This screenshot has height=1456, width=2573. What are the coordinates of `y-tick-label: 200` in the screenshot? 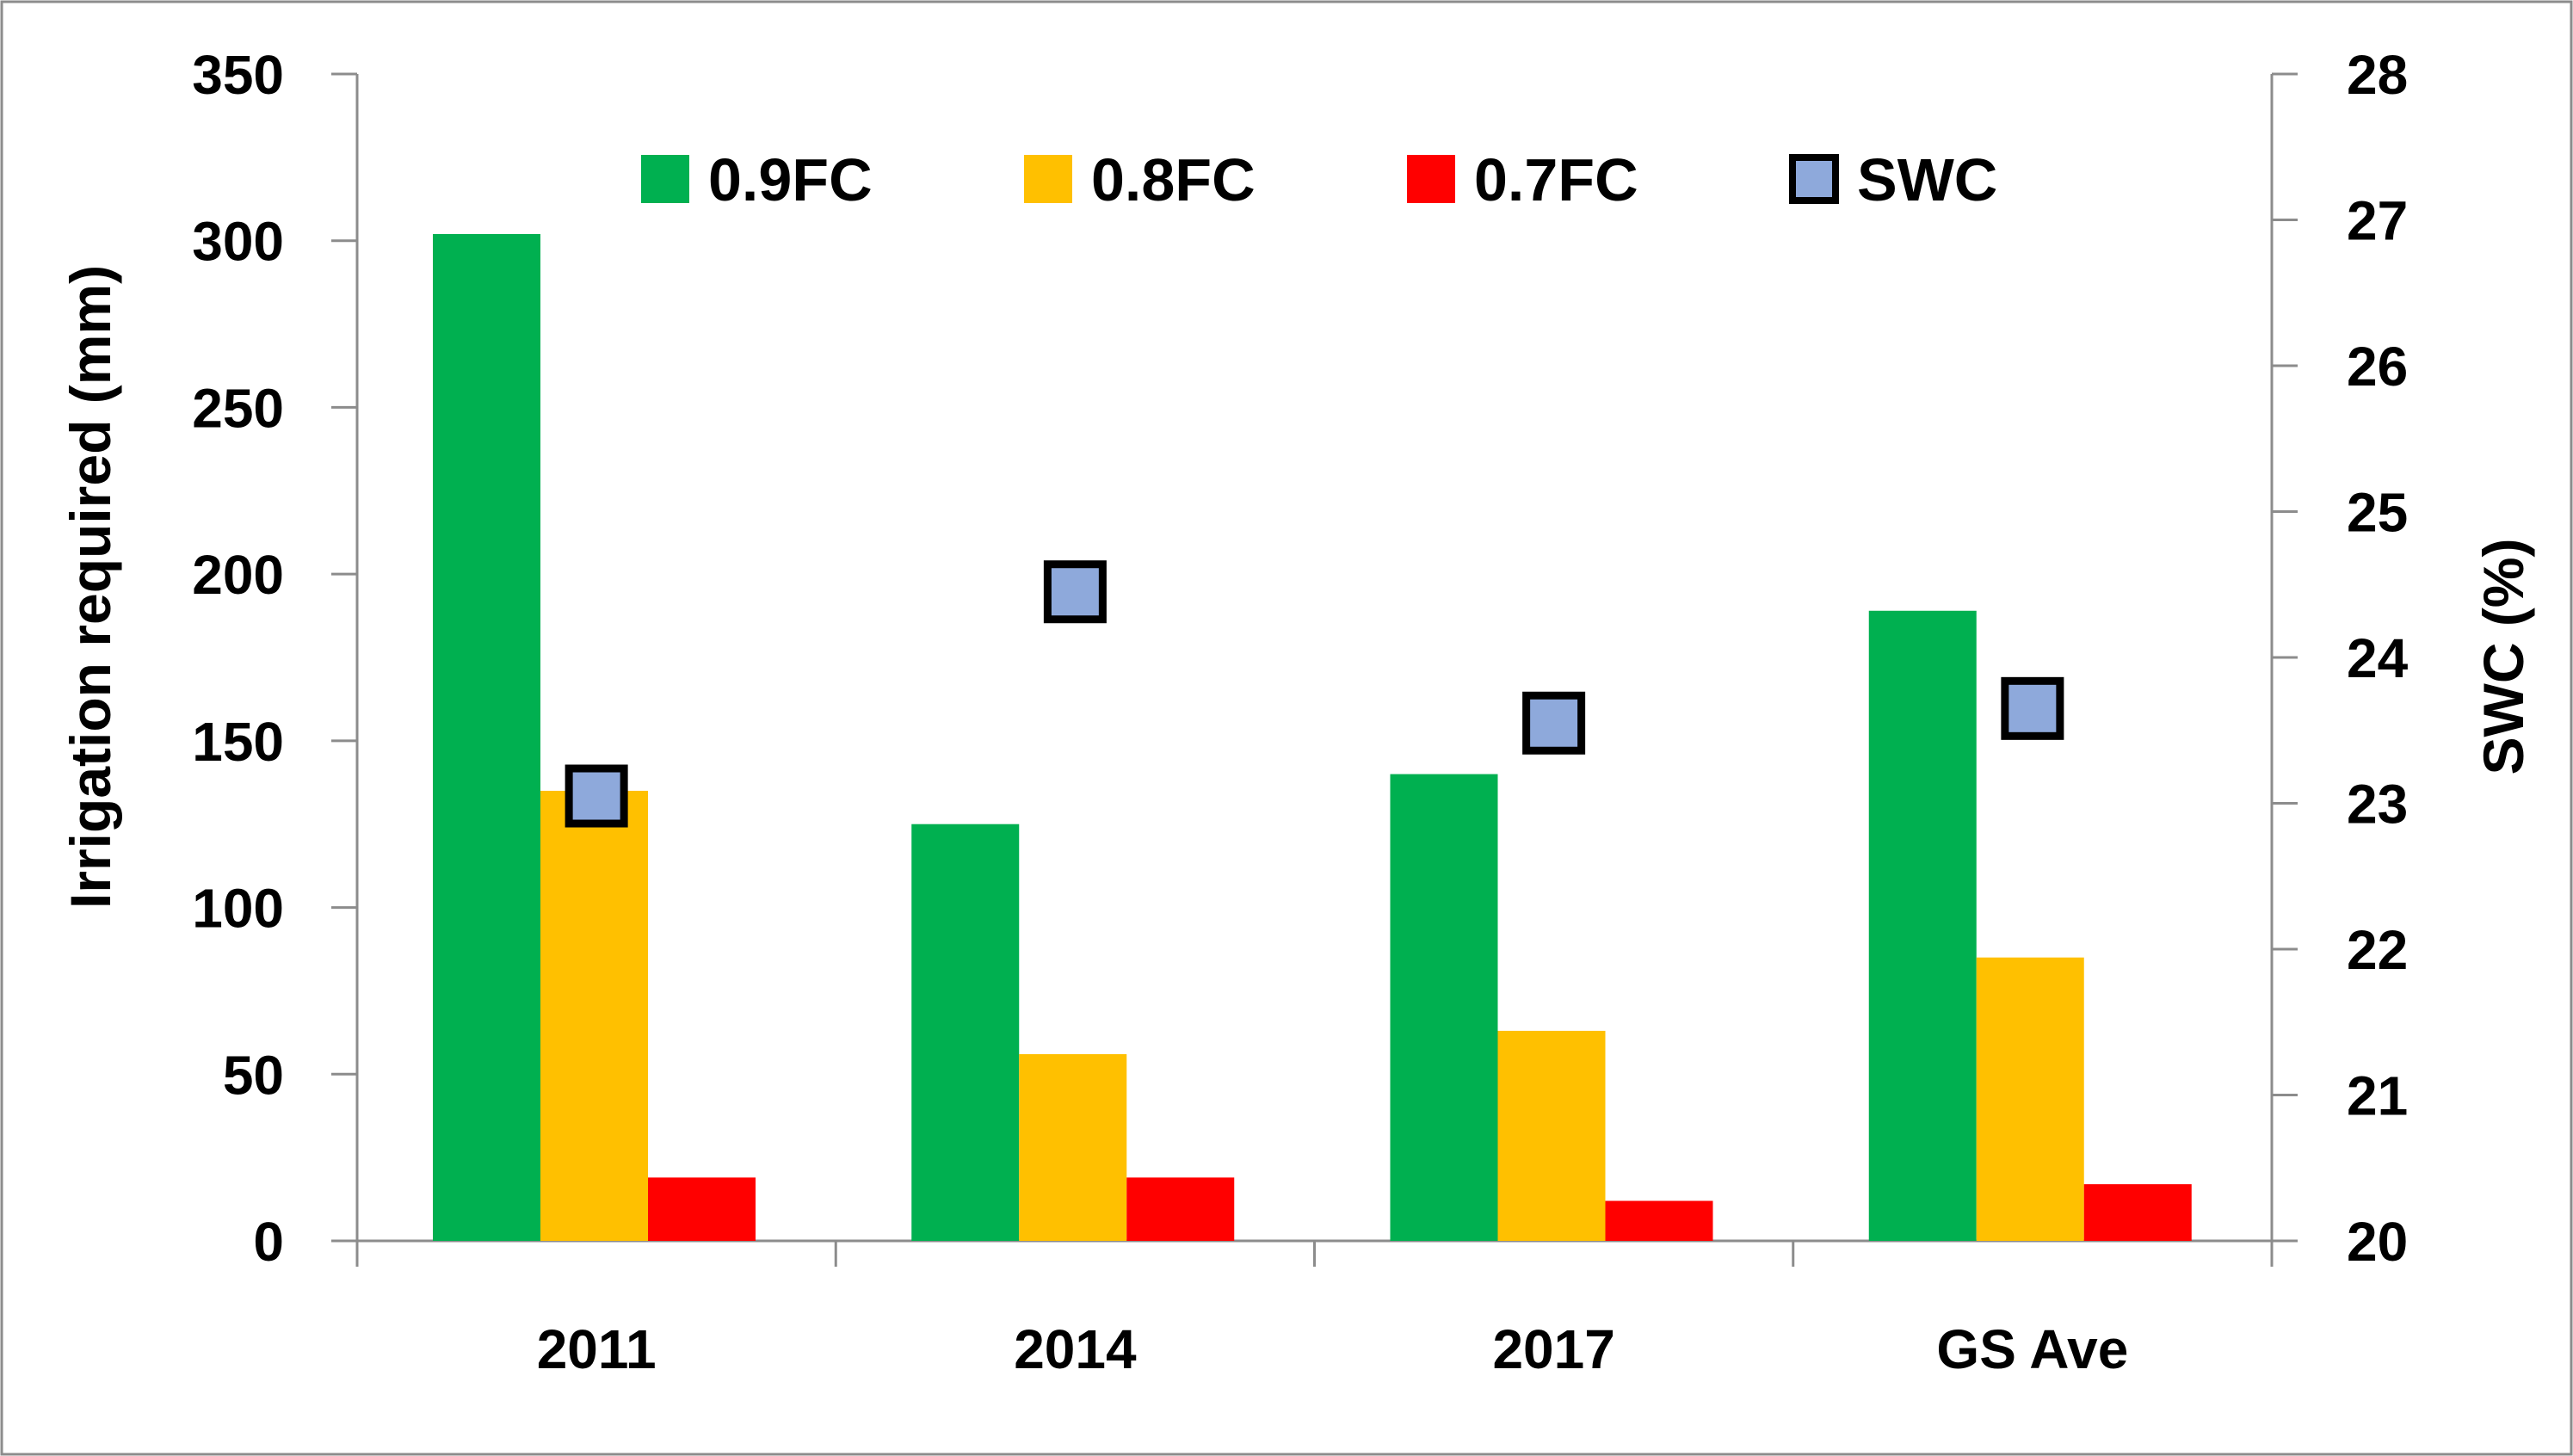 It's located at (238, 575).